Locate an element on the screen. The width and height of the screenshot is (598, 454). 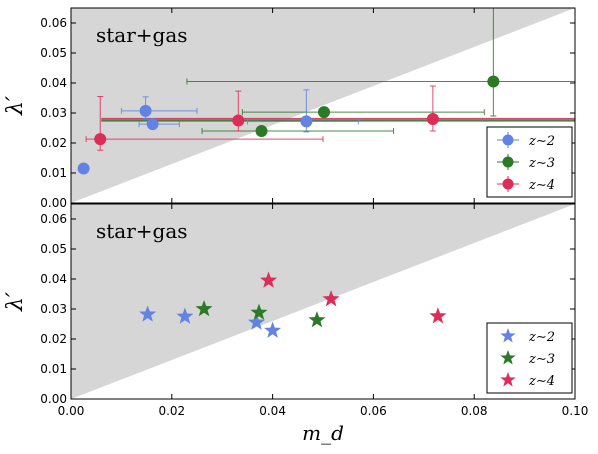
x-tick-label: 0.06 is located at coordinates (373, 411).